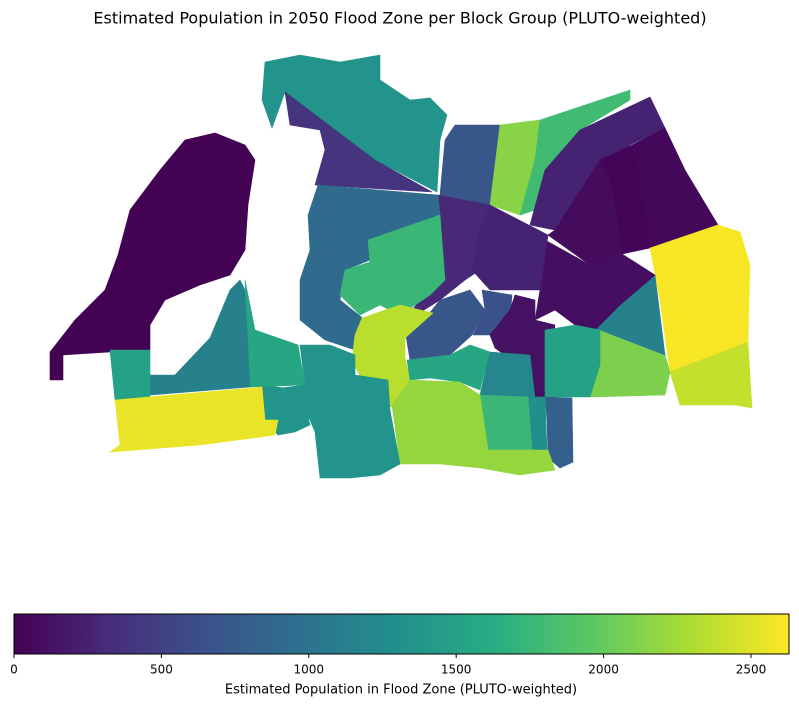  Describe the element at coordinates (401, 634) in the screenshot. I see `colorbar` at that location.